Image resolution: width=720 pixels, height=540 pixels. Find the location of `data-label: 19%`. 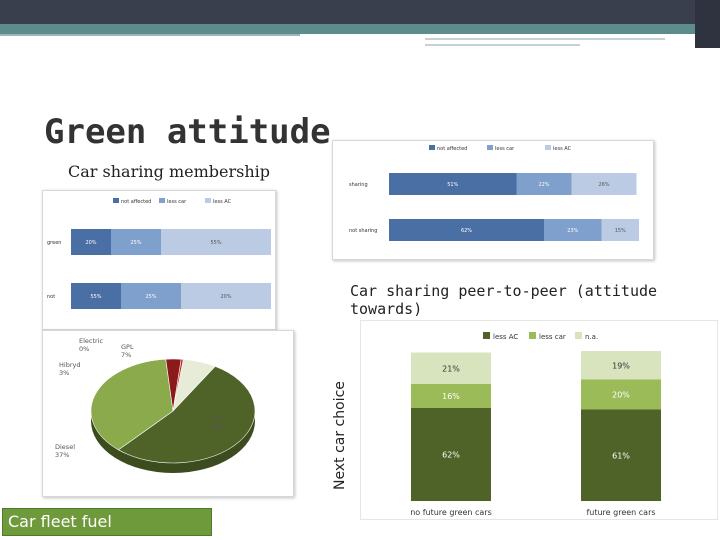

data-label: 19% is located at coordinates (621, 365).